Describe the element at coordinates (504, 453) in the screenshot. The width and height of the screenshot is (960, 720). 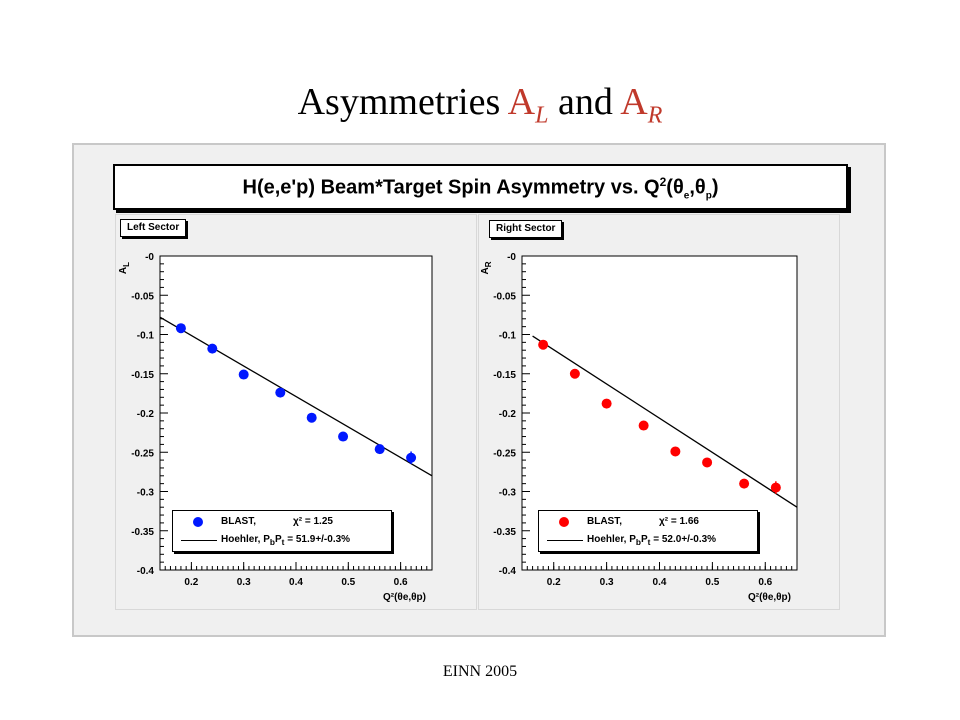
I see `right-ytick-label: -0.25` at that location.